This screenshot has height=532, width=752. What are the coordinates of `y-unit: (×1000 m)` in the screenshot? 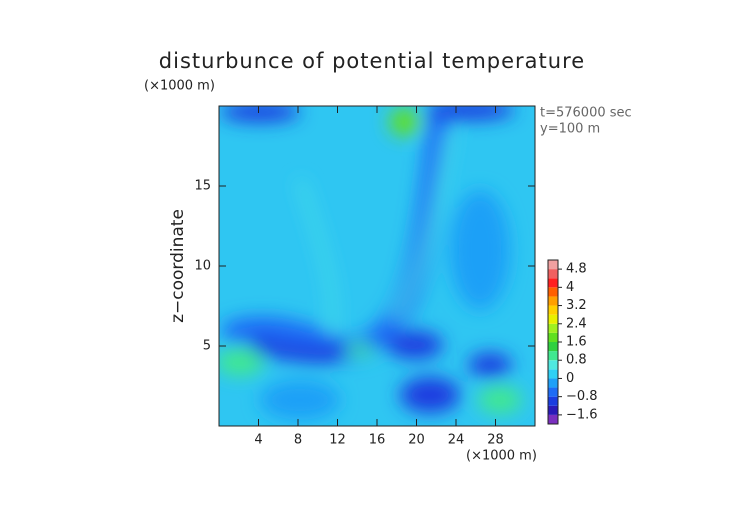 It's located at (179, 86).